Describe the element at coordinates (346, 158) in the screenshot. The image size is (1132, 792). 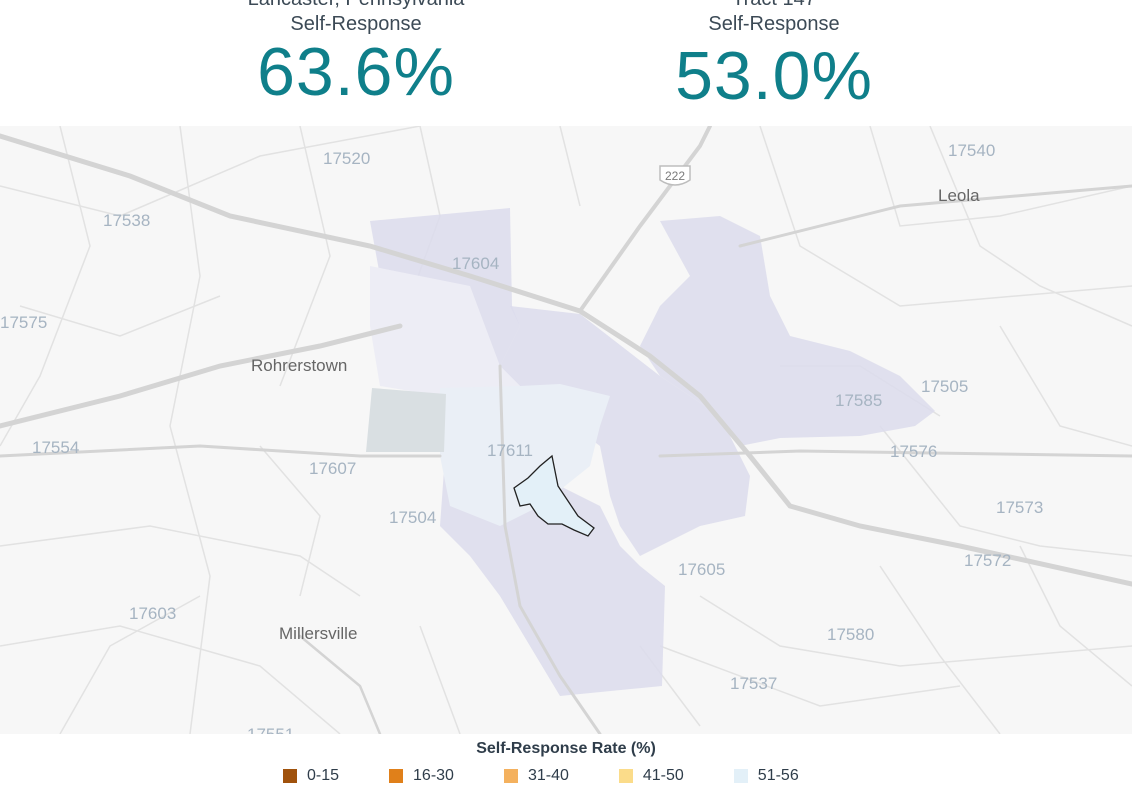
I see `zip-label: 17520` at that location.